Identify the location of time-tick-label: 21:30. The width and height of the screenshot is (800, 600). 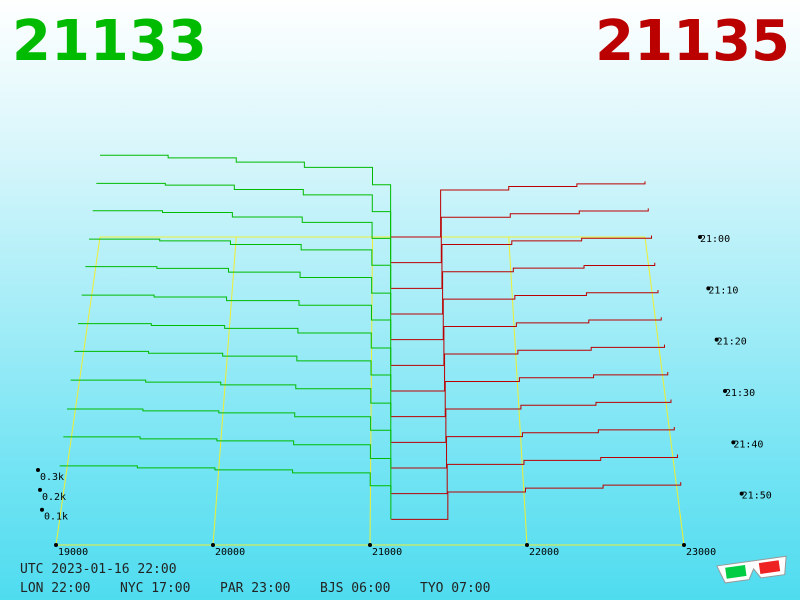
(740, 393).